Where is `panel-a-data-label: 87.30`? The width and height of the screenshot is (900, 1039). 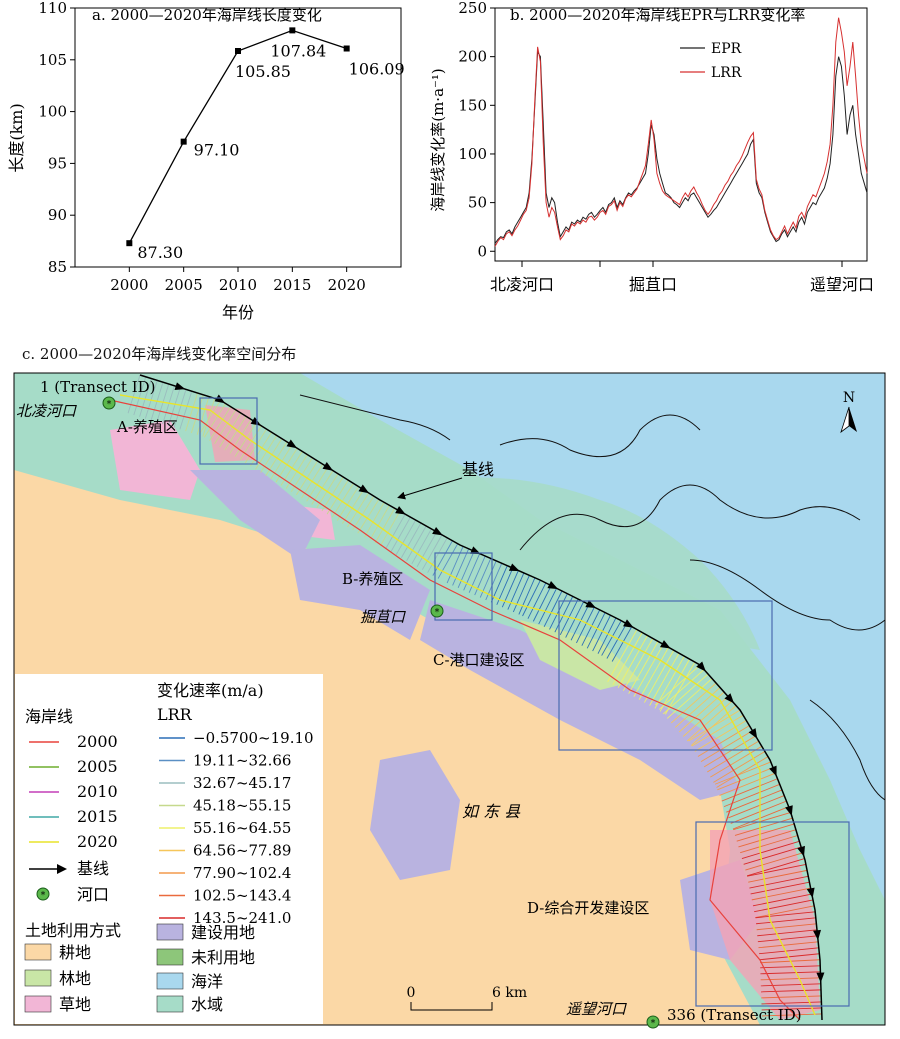
panel-a-data-label: 87.30 is located at coordinates (160, 252).